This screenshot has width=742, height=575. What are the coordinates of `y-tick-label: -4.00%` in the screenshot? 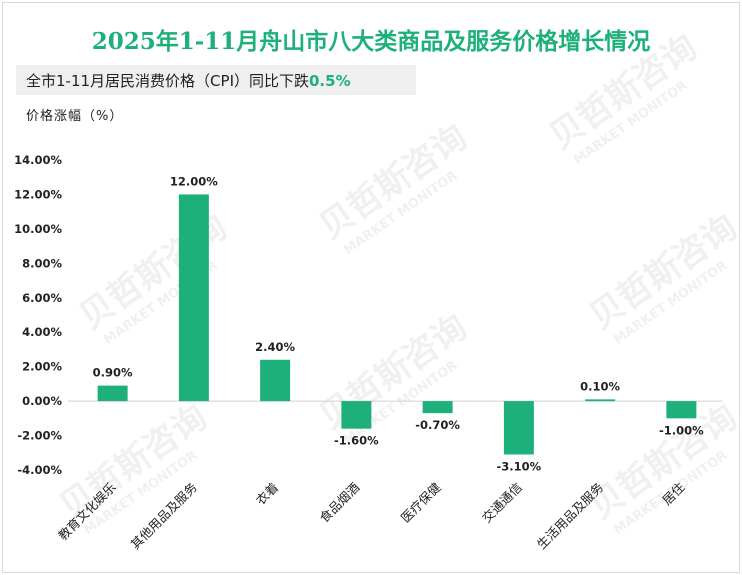 It's located at (39, 470).